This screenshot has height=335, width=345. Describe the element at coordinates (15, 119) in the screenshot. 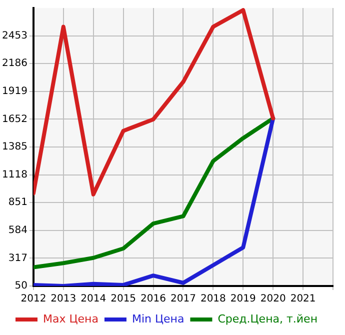

I see `y-tick-label: 1652` at that location.